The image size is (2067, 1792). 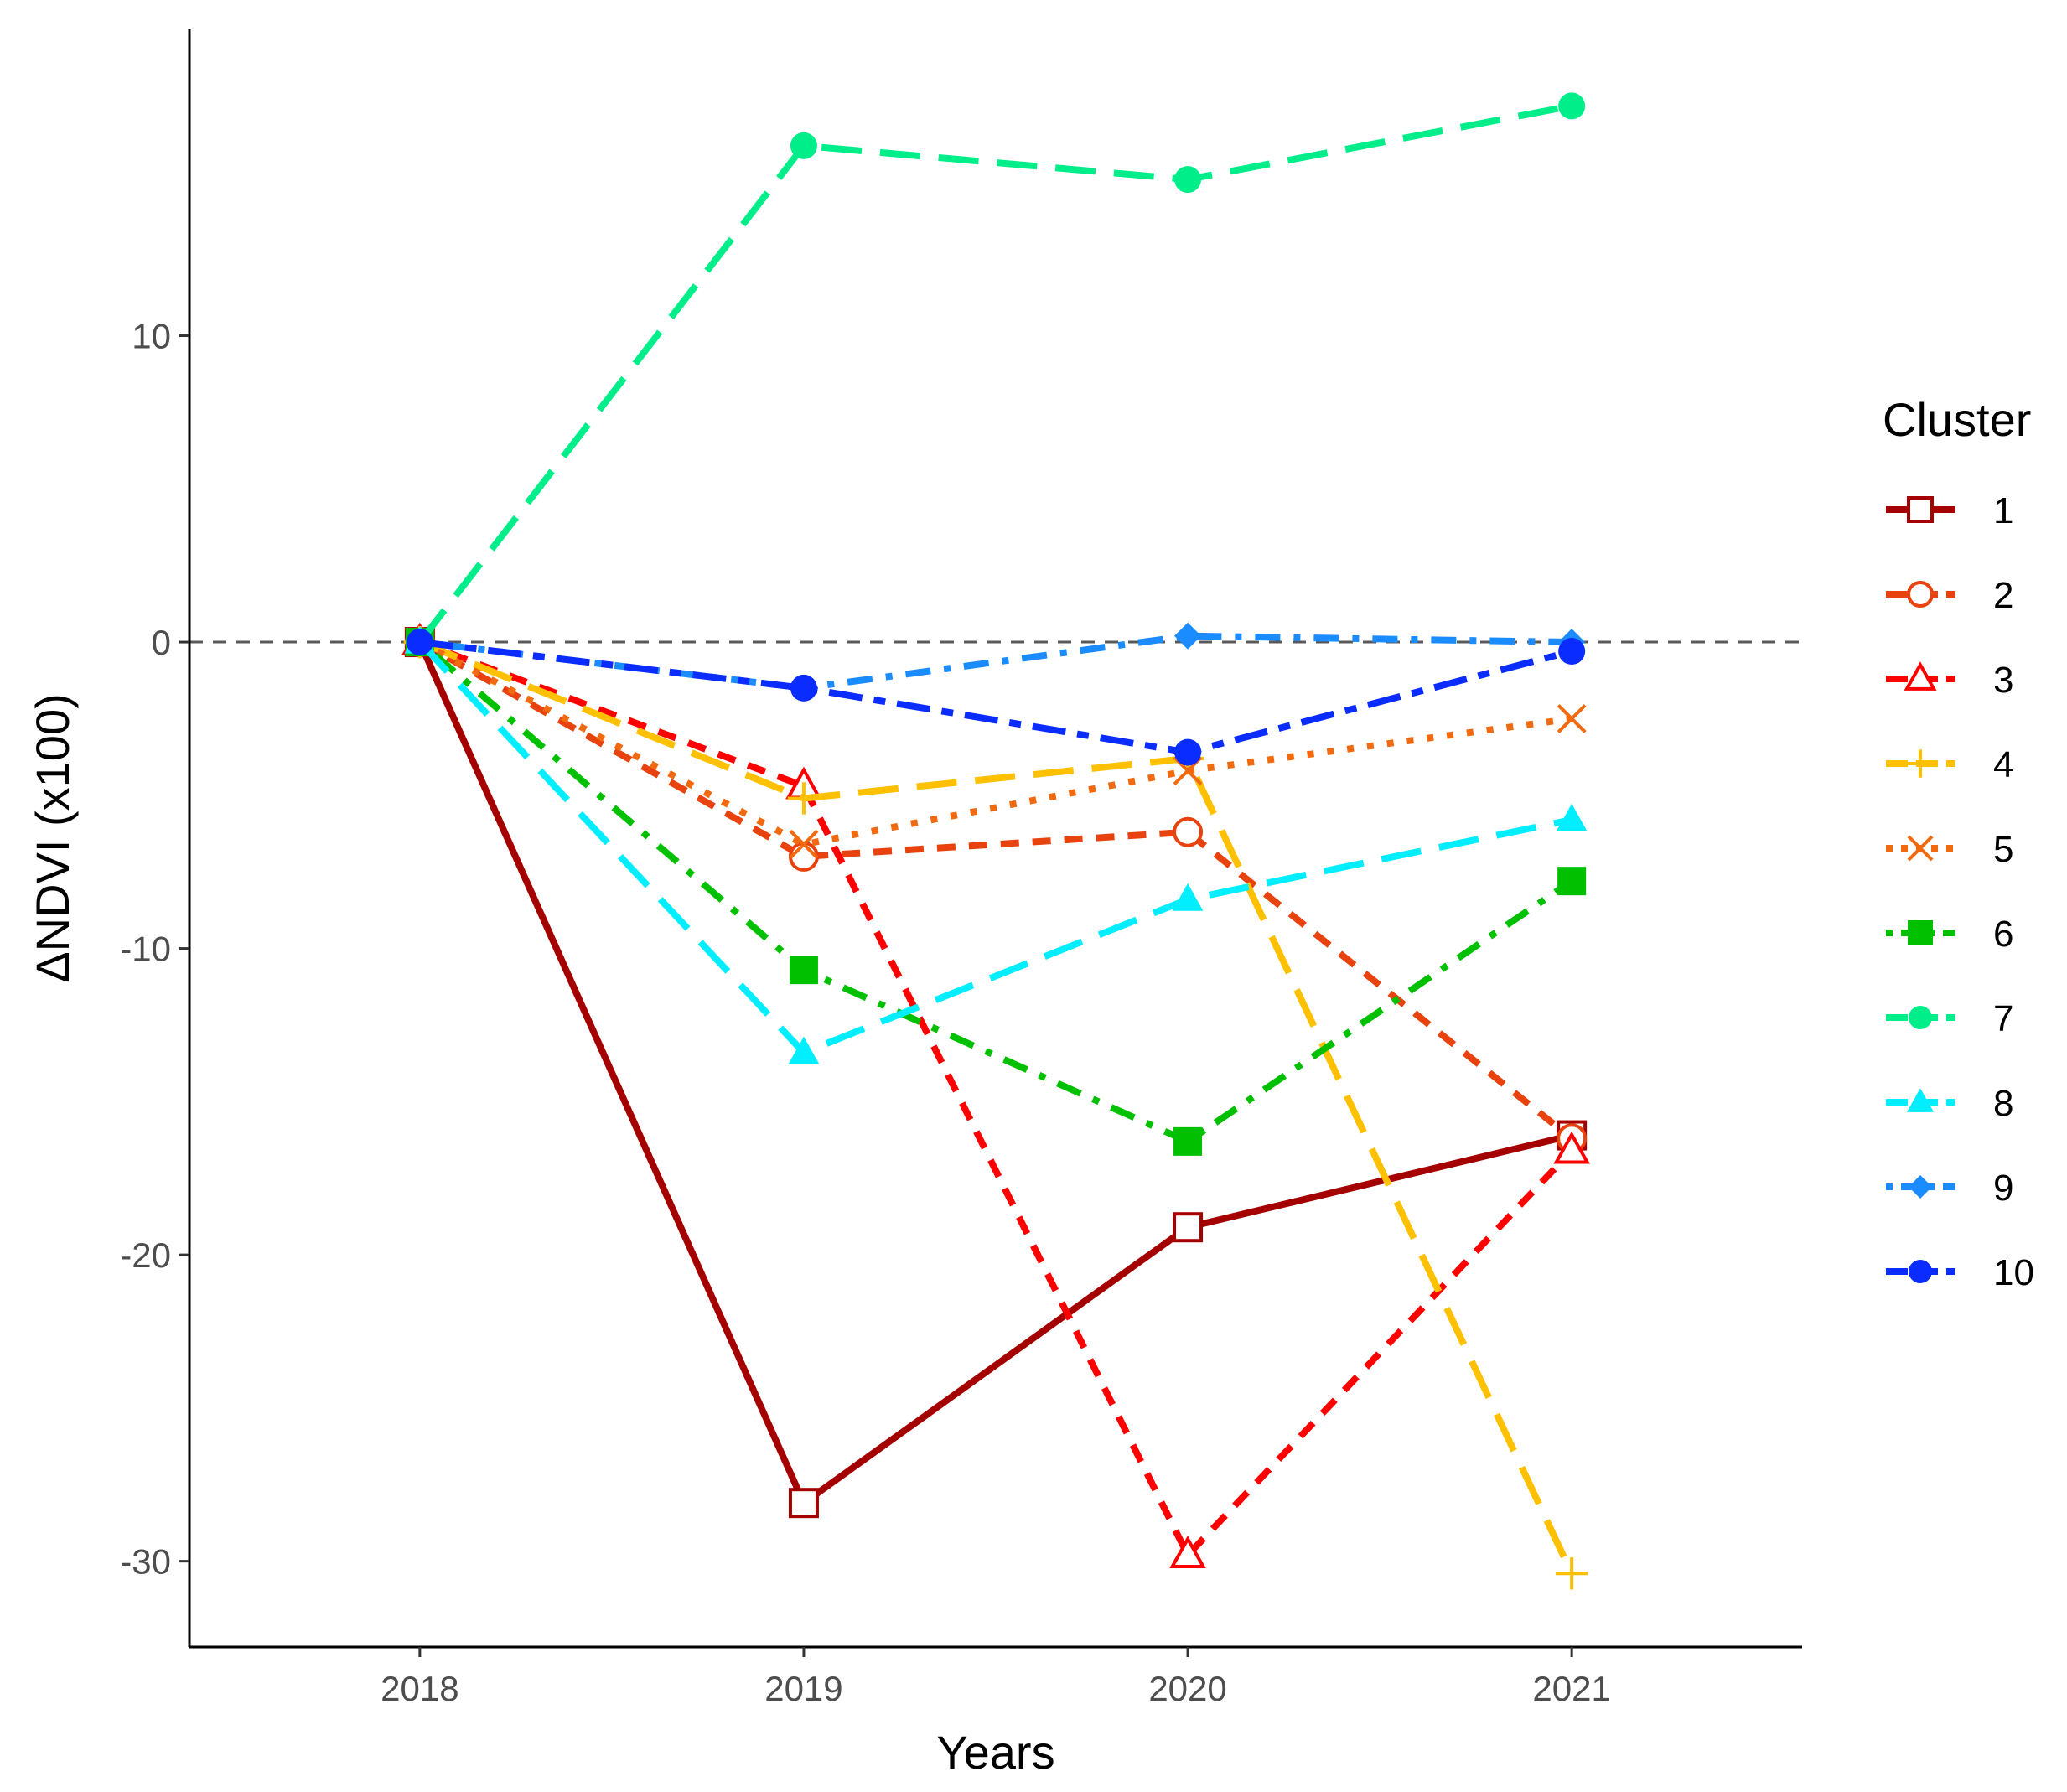 I want to click on y-tick-label: -30, so click(x=146, y=1562).